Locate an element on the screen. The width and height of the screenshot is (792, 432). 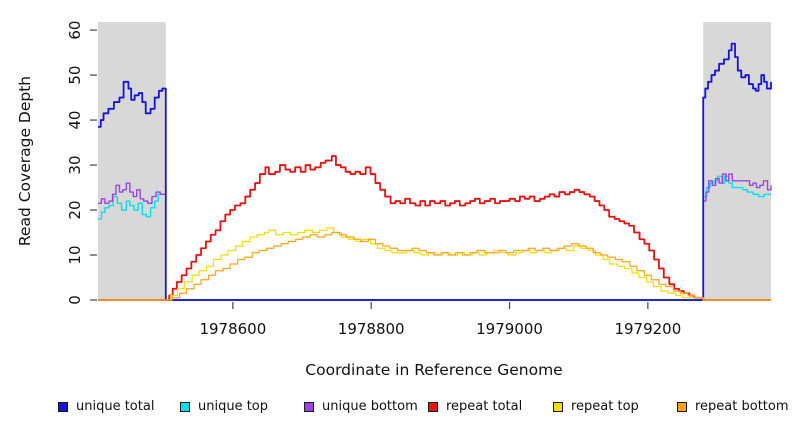
x-tick-label: 1978800 is located at coordinates (371, 329).